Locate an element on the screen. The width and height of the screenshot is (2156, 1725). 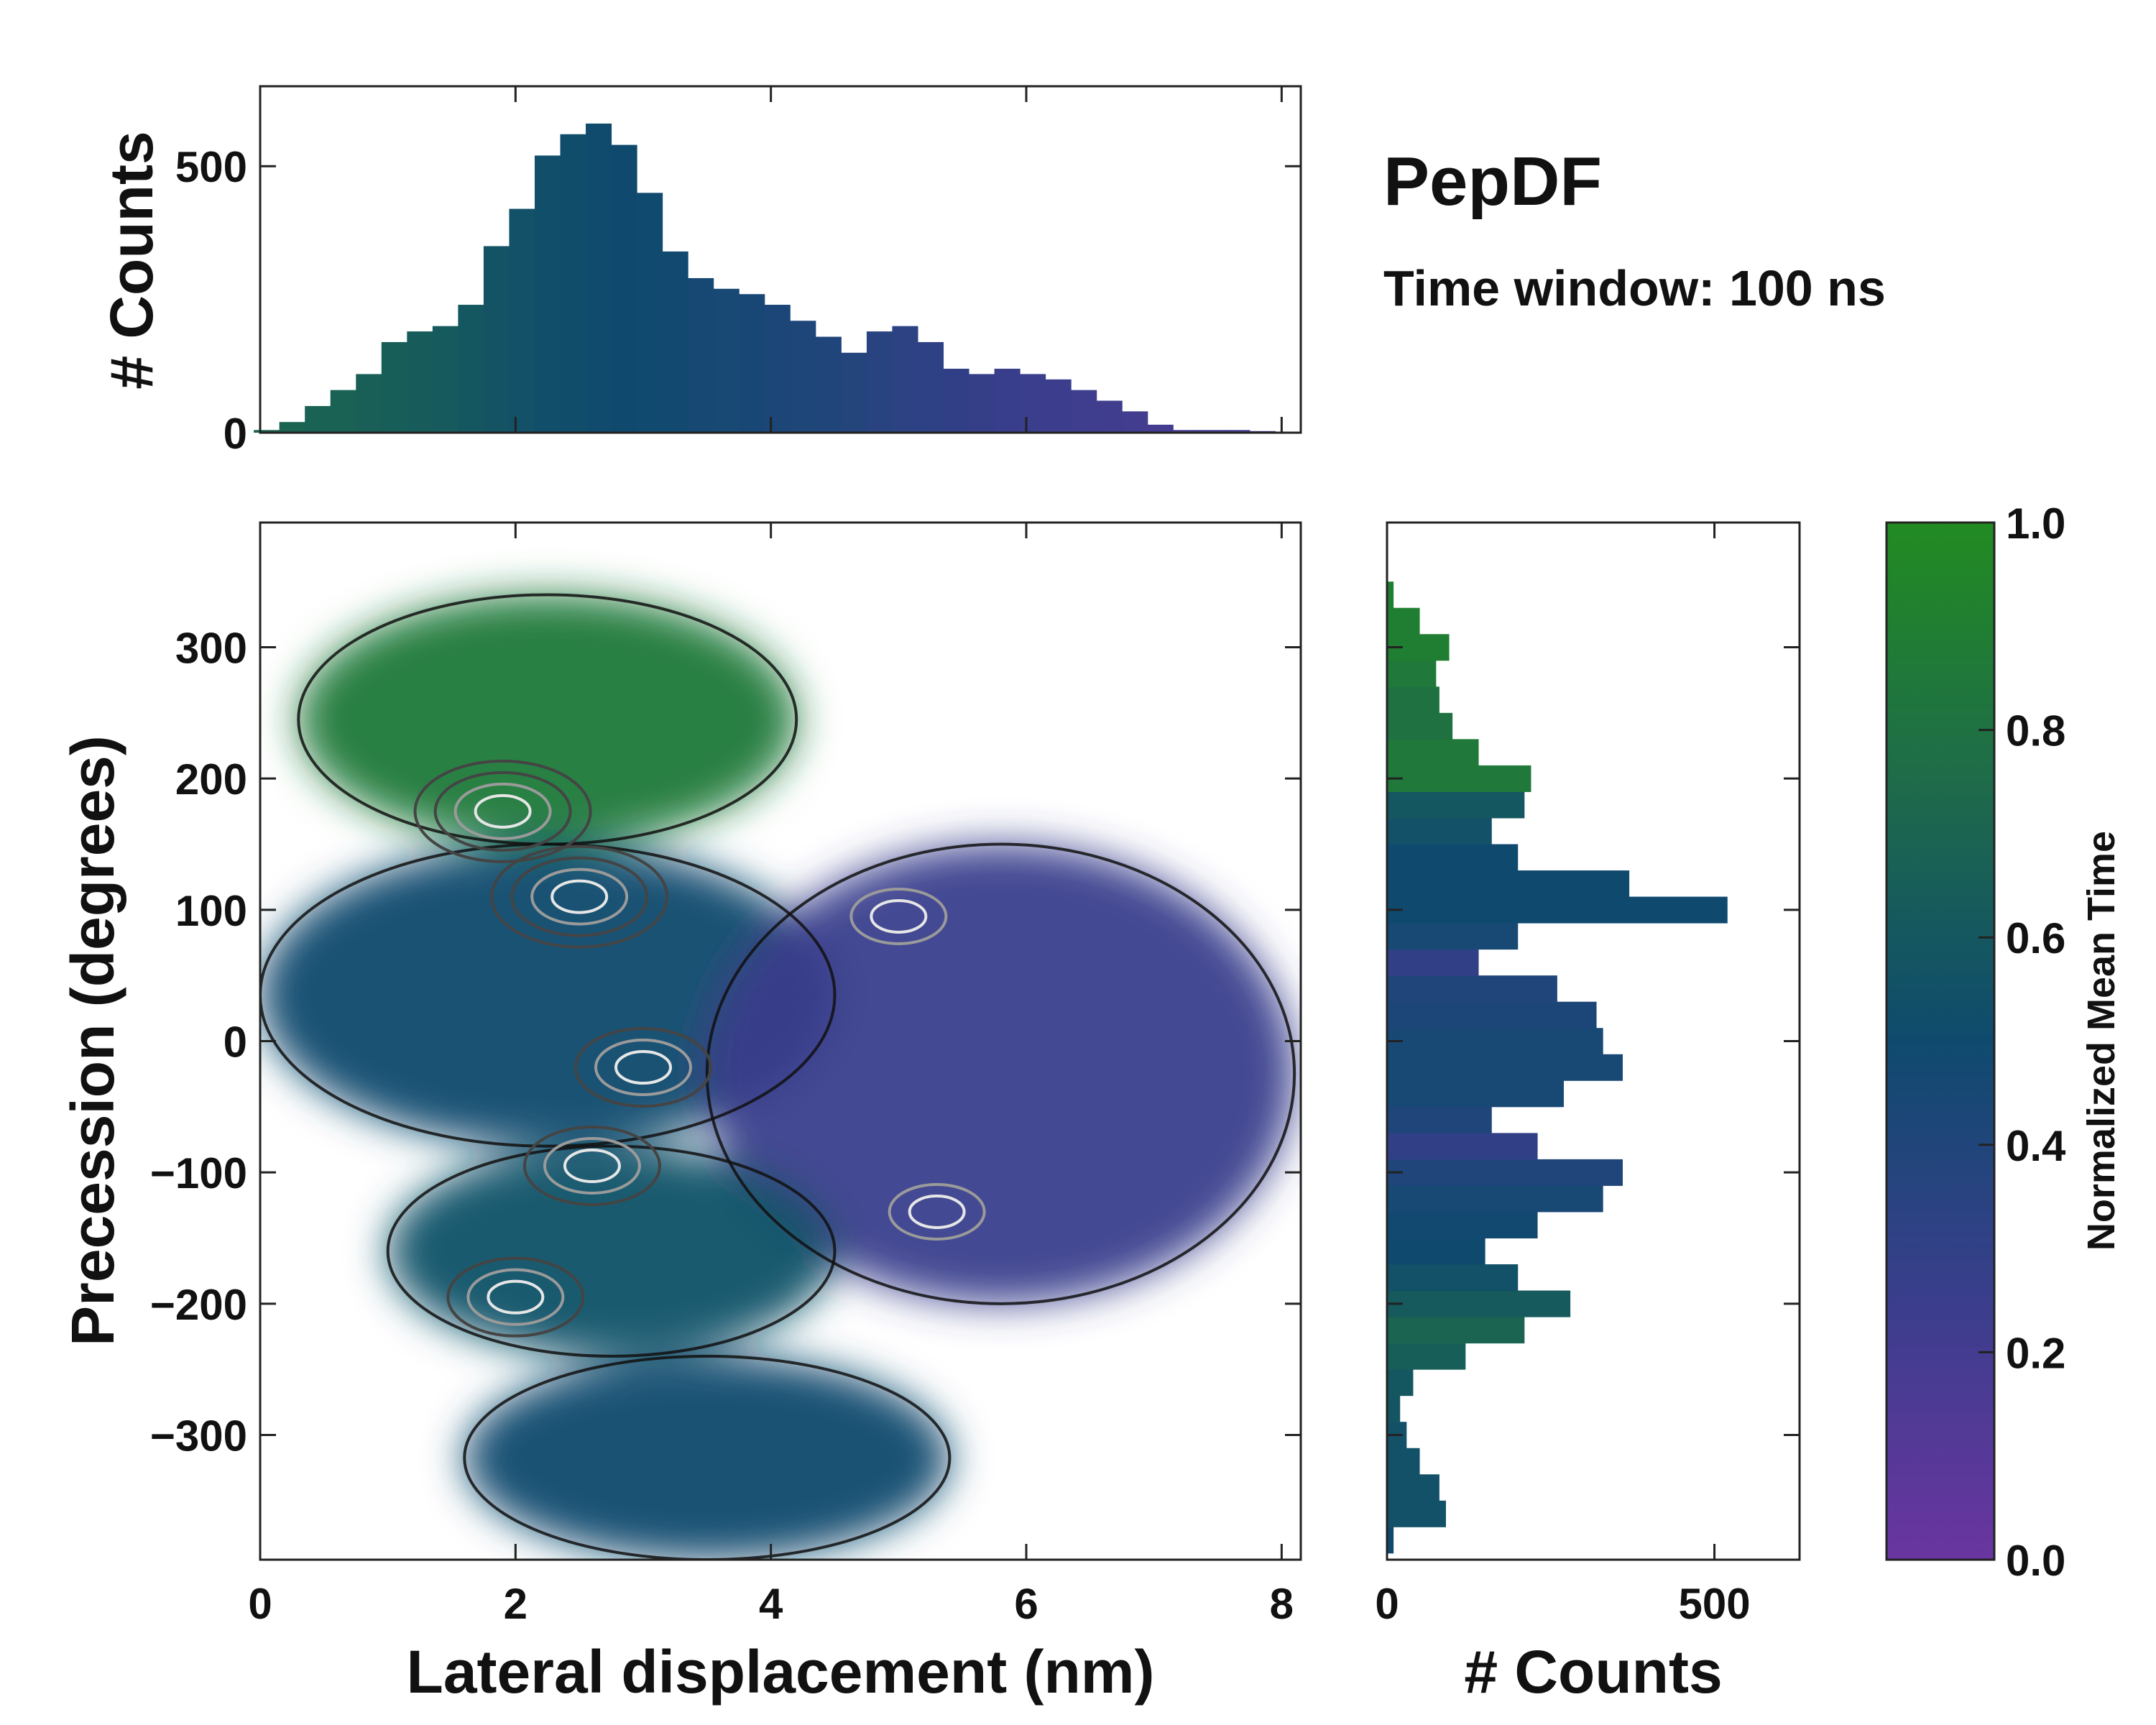
right-histogram: 0 500 # Counts is located at coordinates (1588, 1113).